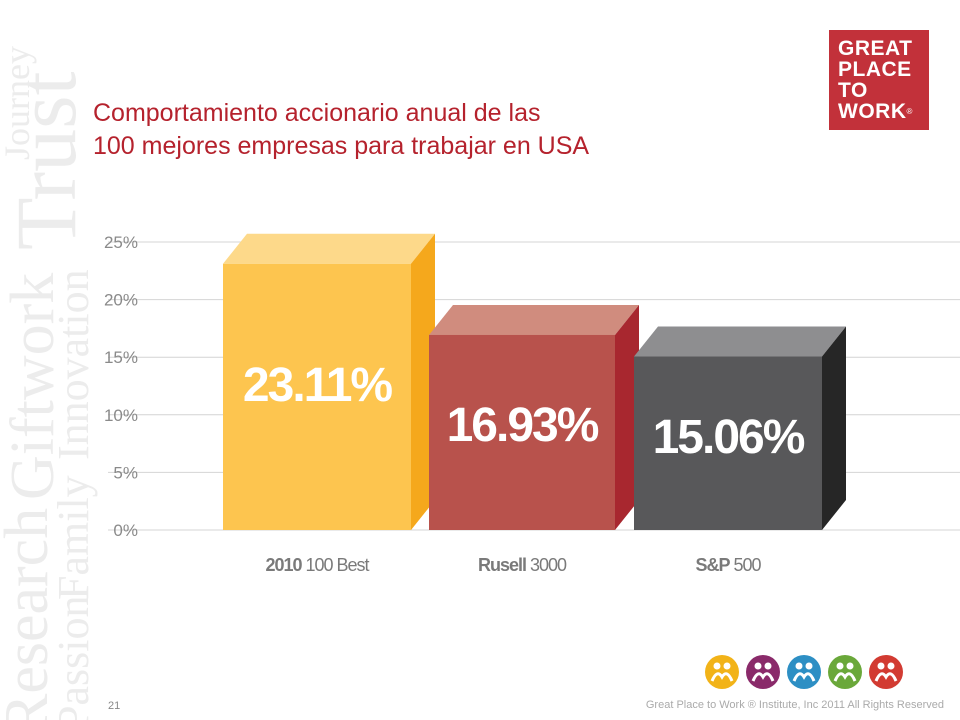 The image size is (960, 720). I want to click on blue-people-icon, so click(804, 672).